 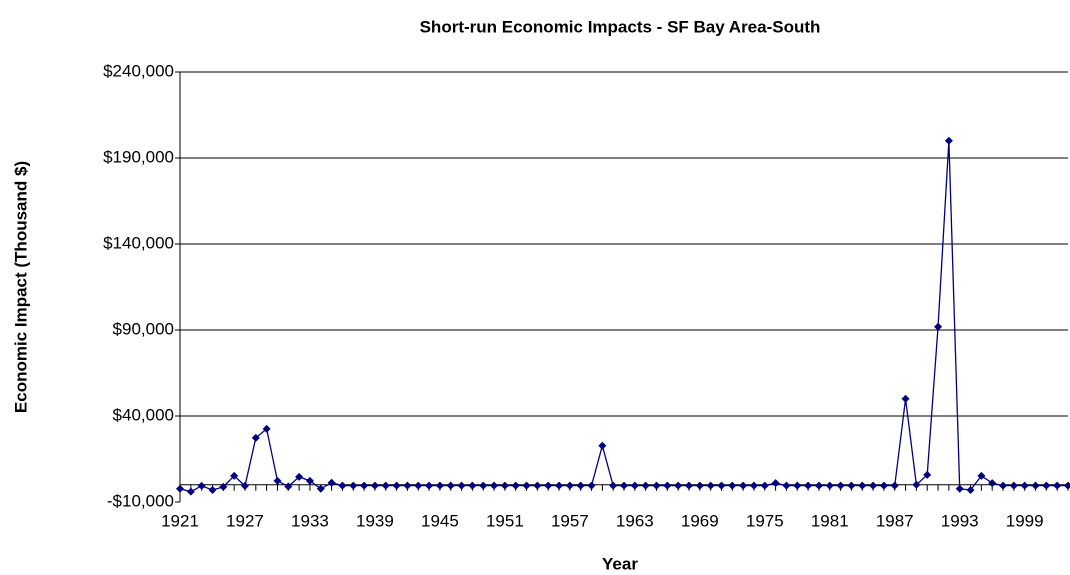 I want to click on x-tick-label: 1999, so click(x=1025, y=520).